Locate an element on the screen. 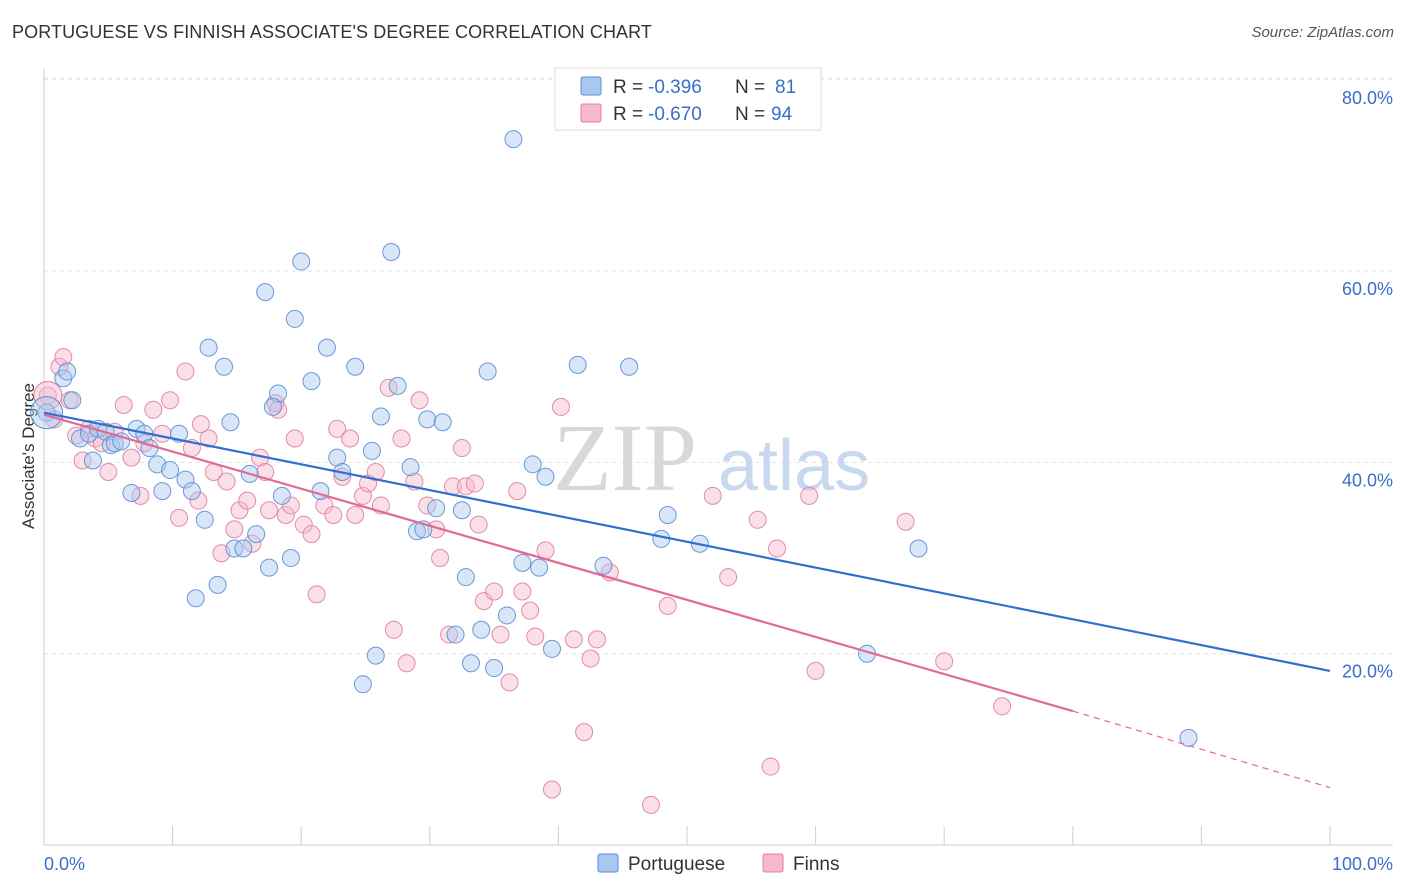  y-tick-label-60: 60.0% is located at coordinates (1367, 289).